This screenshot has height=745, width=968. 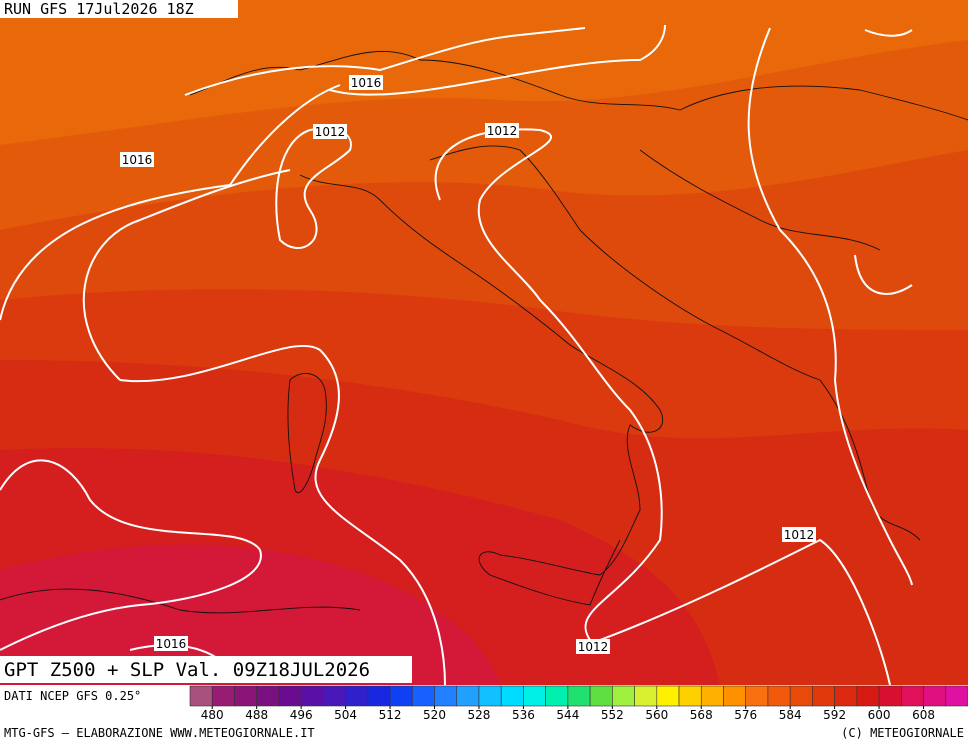 What do you see at coordinates (923, 715) in the screenshot?
I see `tick-label: 608` at bounding box center [923, 715].